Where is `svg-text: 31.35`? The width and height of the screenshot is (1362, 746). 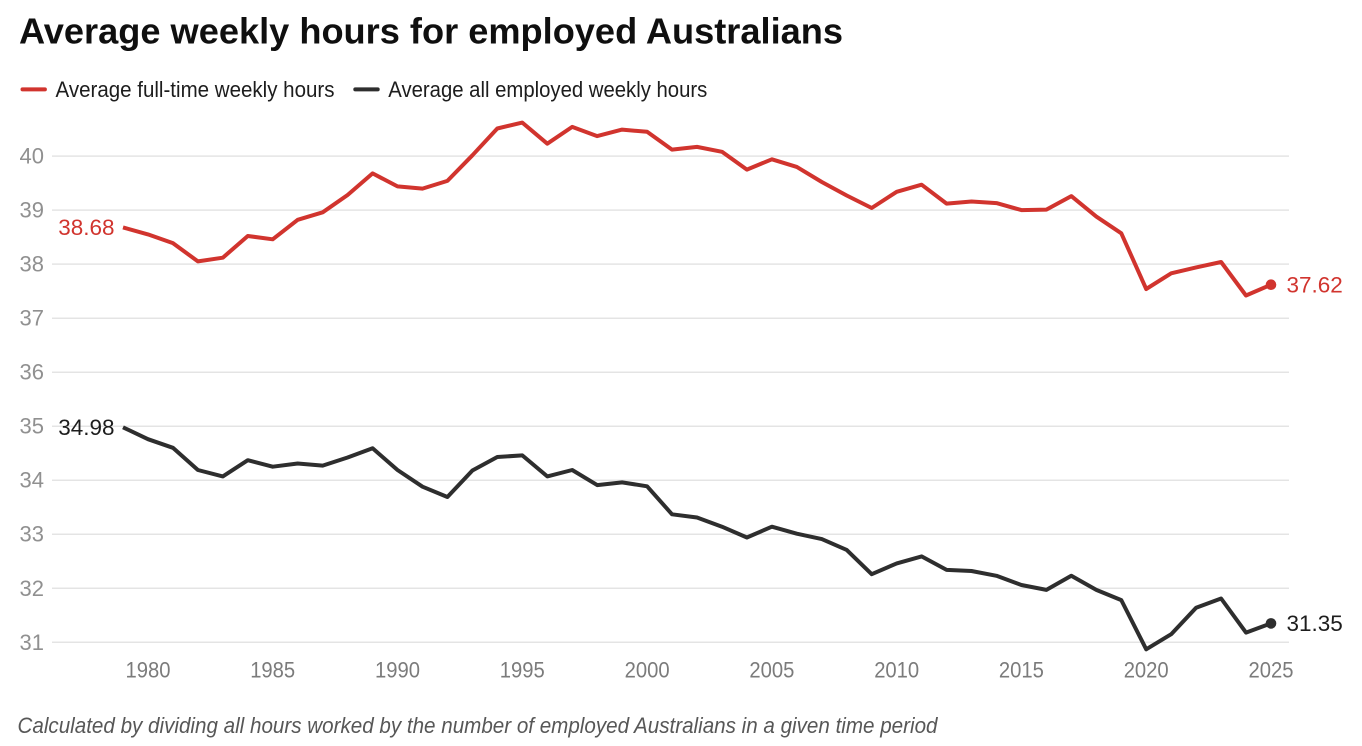
svg-text: 31.35 is located at coordinates (1315, 623).